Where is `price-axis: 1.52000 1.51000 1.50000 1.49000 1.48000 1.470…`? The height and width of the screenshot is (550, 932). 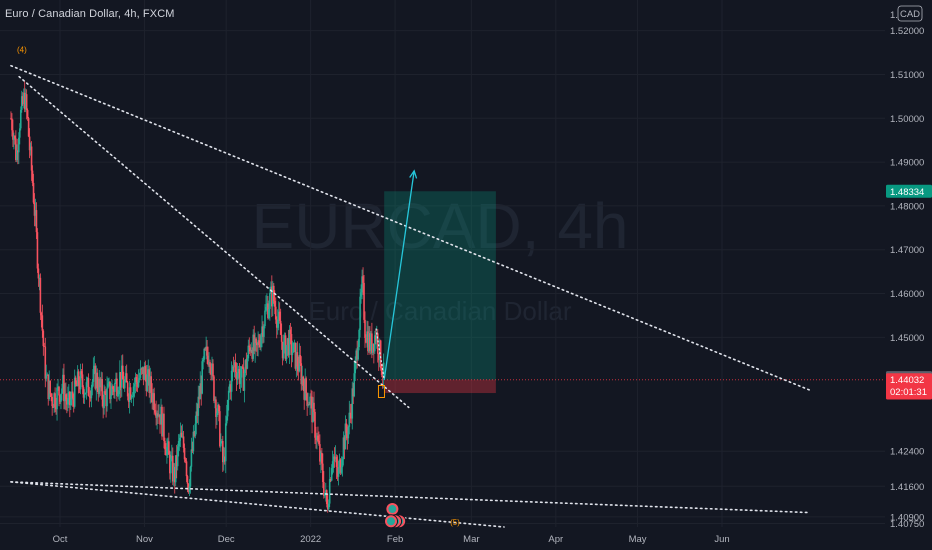
price-axis: 1.52000 1.51000 1.50000 1.49000 1.48000 1.470… is located at coordinates (909, 267).